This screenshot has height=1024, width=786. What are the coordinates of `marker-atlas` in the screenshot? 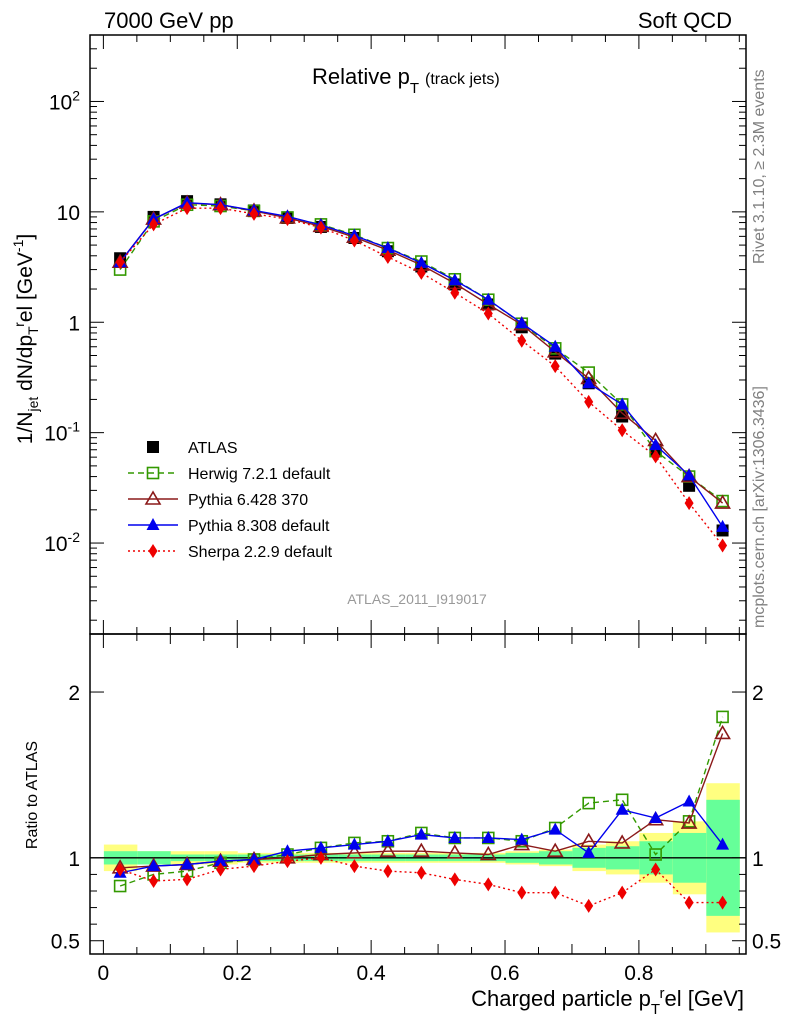 It's located at (622, 416).